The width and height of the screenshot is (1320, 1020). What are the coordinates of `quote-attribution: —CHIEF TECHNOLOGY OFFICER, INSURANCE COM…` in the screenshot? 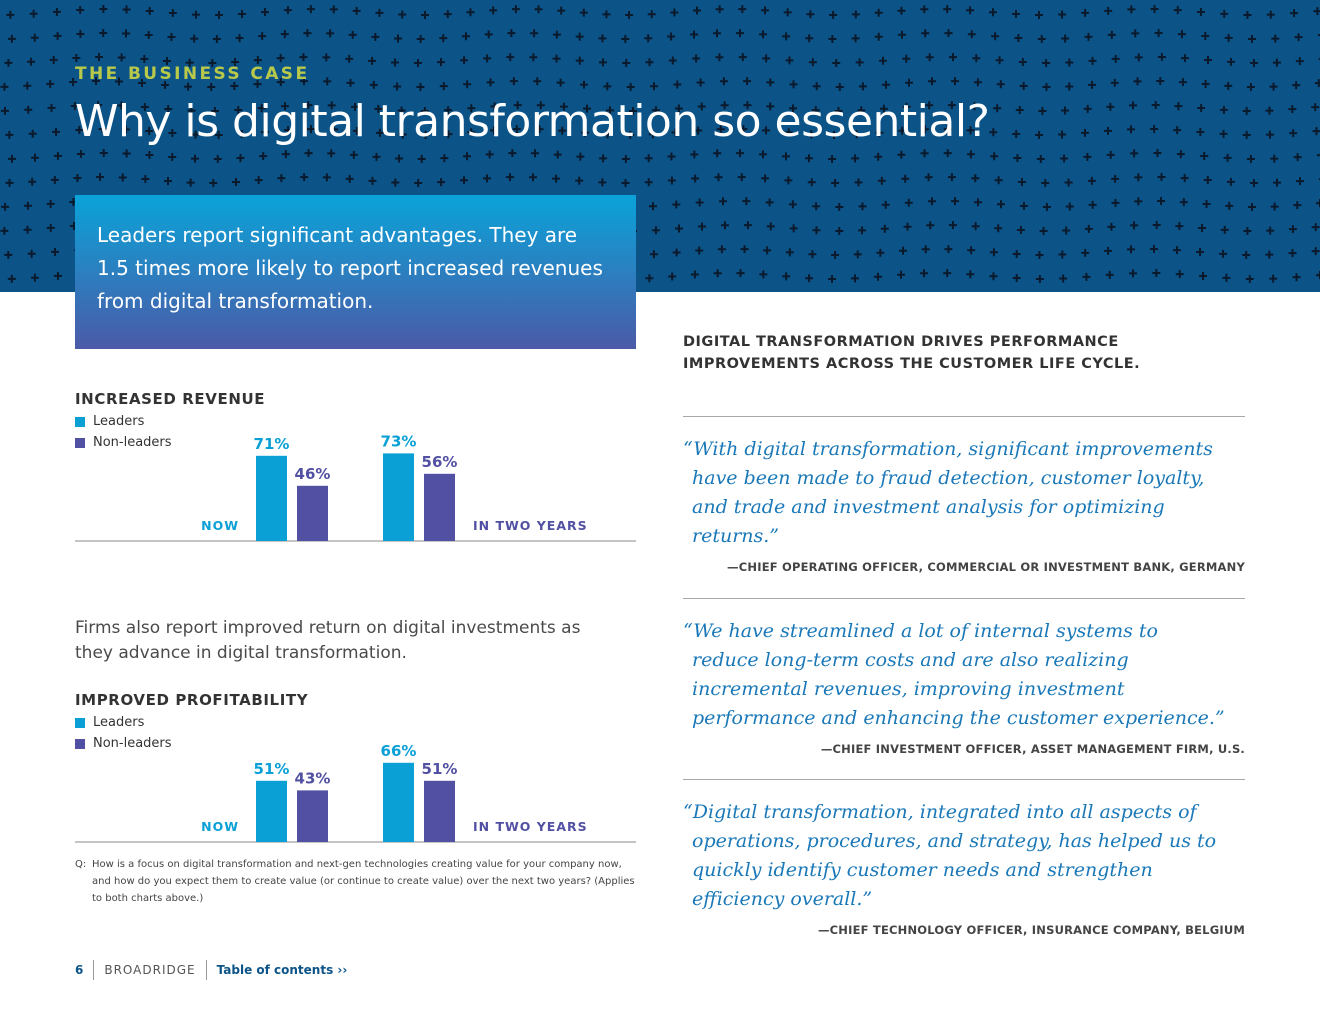 It's located at (1031, 930).